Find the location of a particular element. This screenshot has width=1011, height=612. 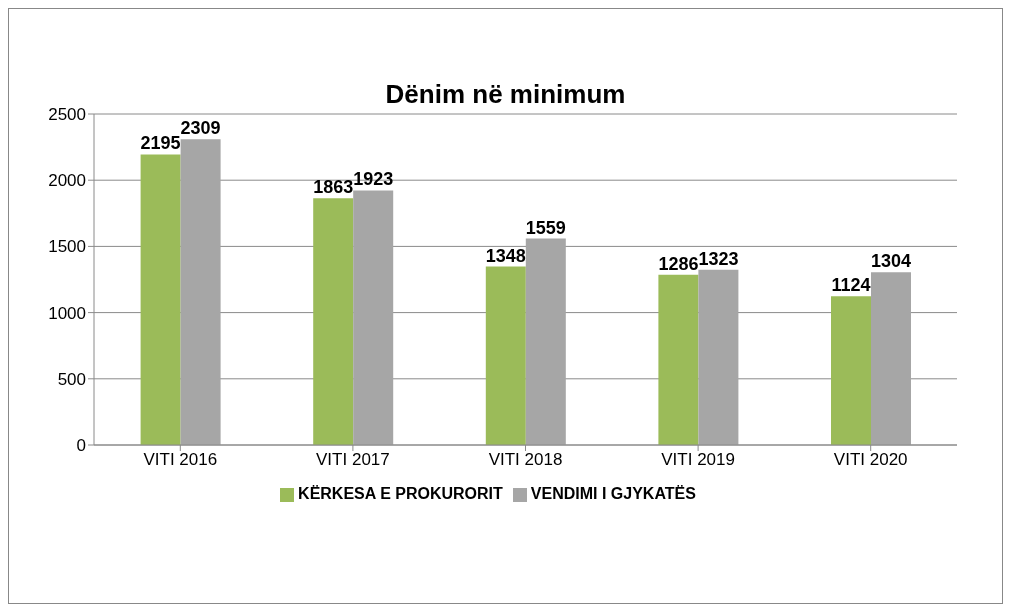

y-tick-label: 2500 is located at coordinates (67, 115).